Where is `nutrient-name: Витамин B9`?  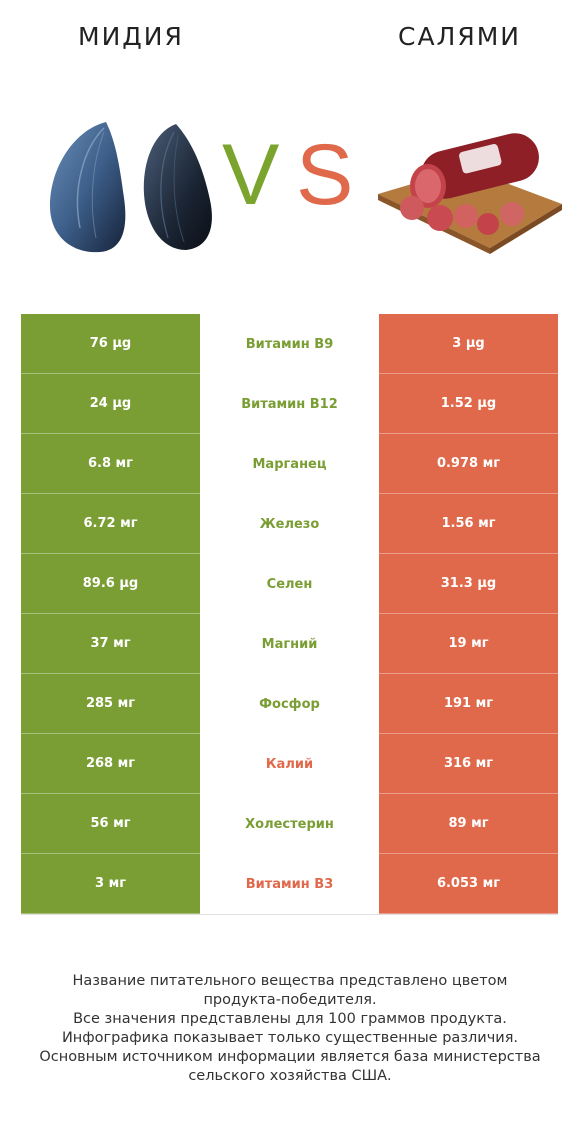
nutrient-name: Витамин B9 is located at coordinates (289, 344).